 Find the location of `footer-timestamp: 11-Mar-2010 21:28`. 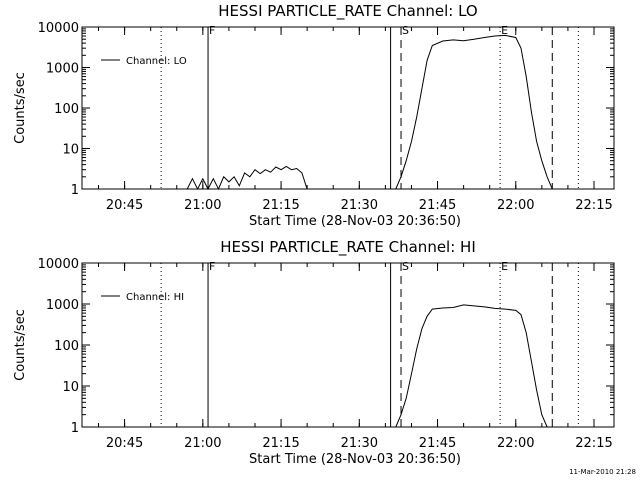

footer-timestamp: 11-Mar-2010 21:28 is located at coordinates (602, 472).